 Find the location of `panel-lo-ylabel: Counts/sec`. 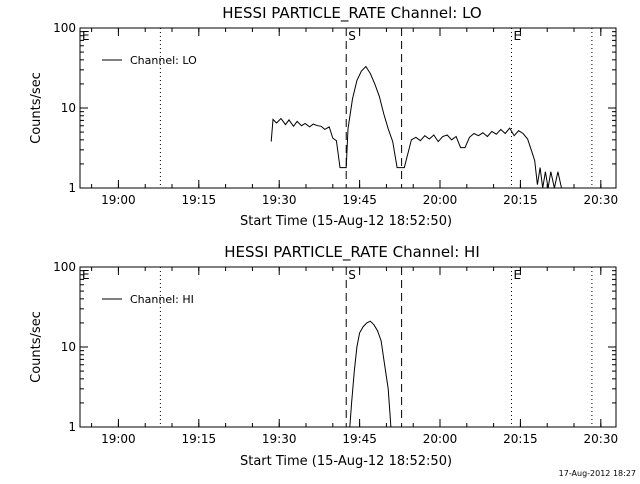

panel-lo-ylabel: Counts/sec is located at coordinates (36, 108).